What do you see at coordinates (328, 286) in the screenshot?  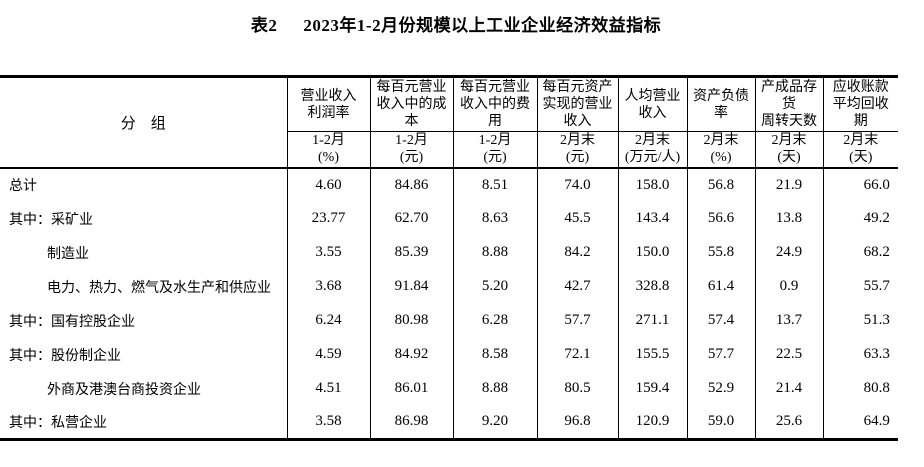 I see `cell-value: 3.68` at bounding box center [328, 286].